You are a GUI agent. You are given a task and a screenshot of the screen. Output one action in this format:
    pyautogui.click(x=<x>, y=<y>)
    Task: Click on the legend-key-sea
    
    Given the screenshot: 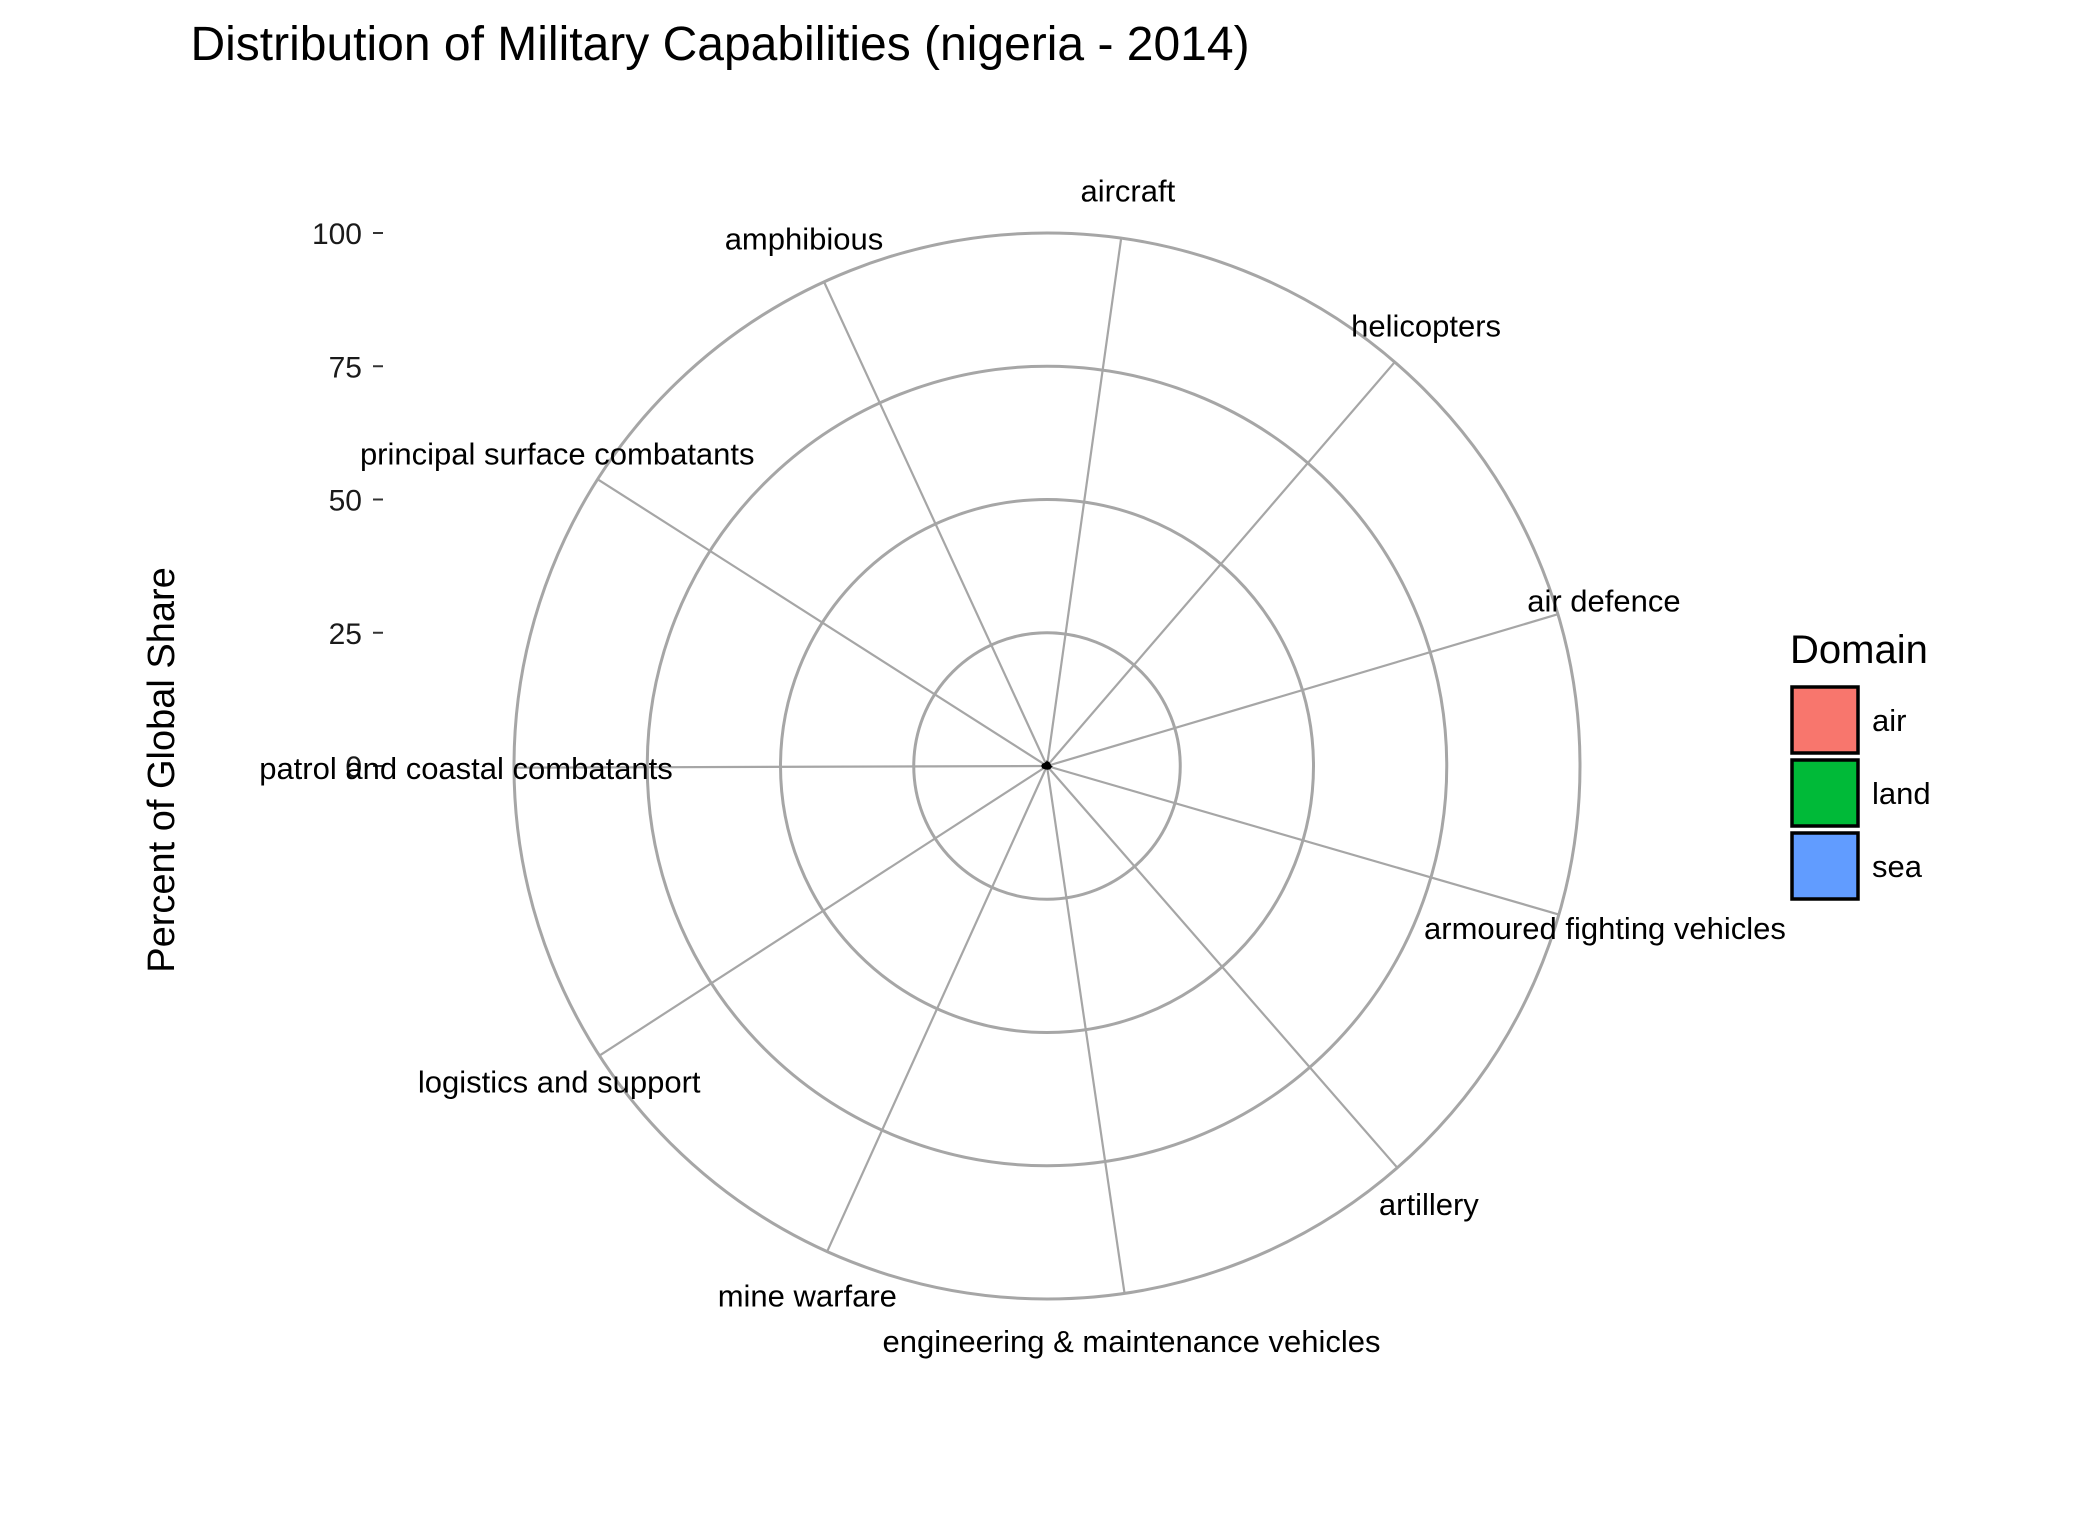 What is the action you would take?
    pyautogui.click(x=1825, y=866)
    